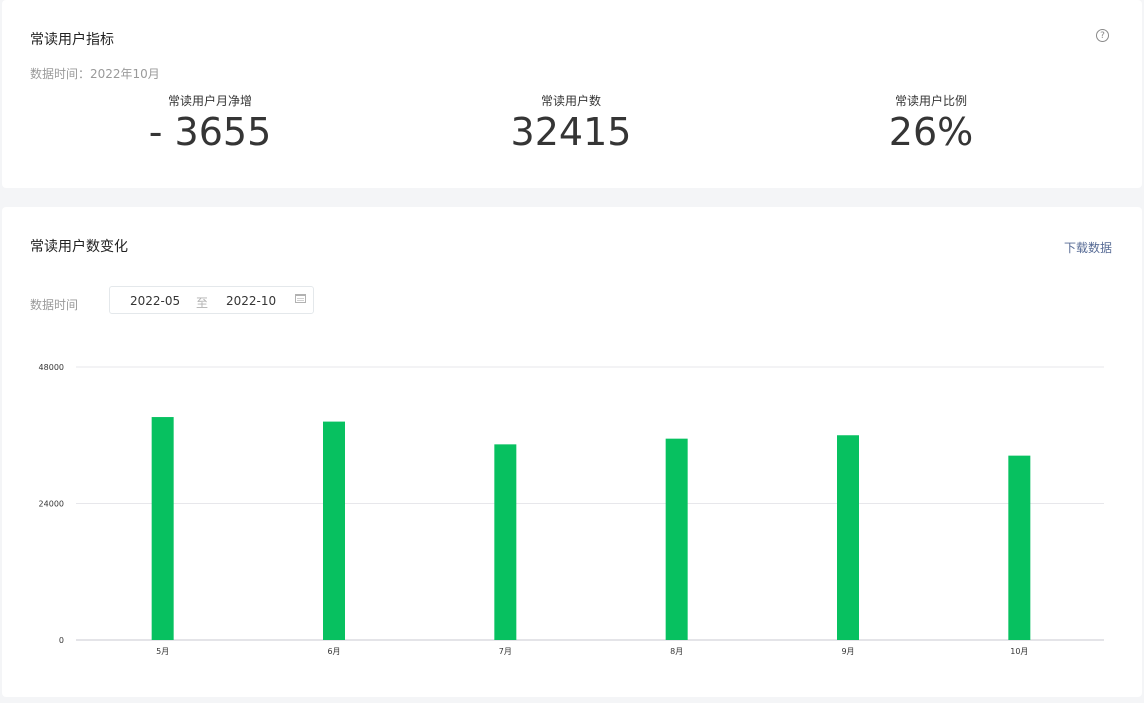 Image resolution: width=1144 pixels, height=703 pixels. Describe the element at coordinates (333, 651) in the screenshot. I see `x-tick-label: 6月` at that location.